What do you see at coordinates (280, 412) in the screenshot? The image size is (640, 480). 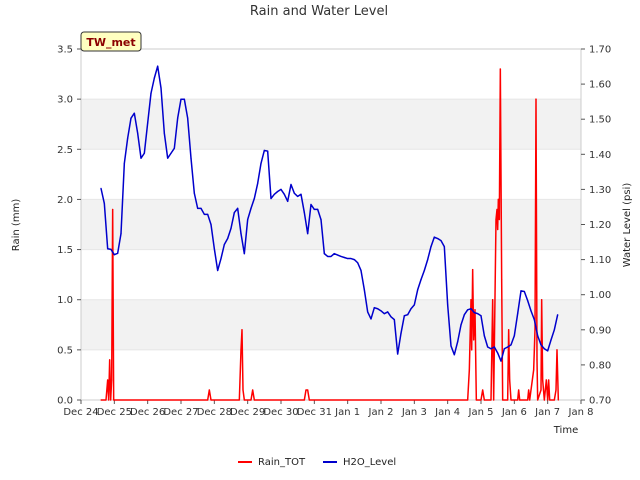 I see `x-tick-label: Dec 30` at bounding box center [280, 412].